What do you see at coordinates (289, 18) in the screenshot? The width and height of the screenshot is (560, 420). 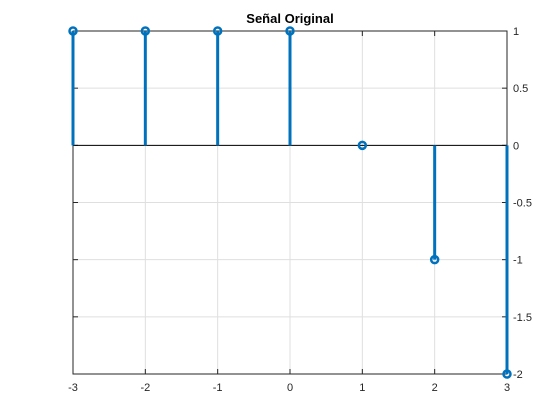 I see `chart-title: Señal Original` at bounding box center [289, 18].